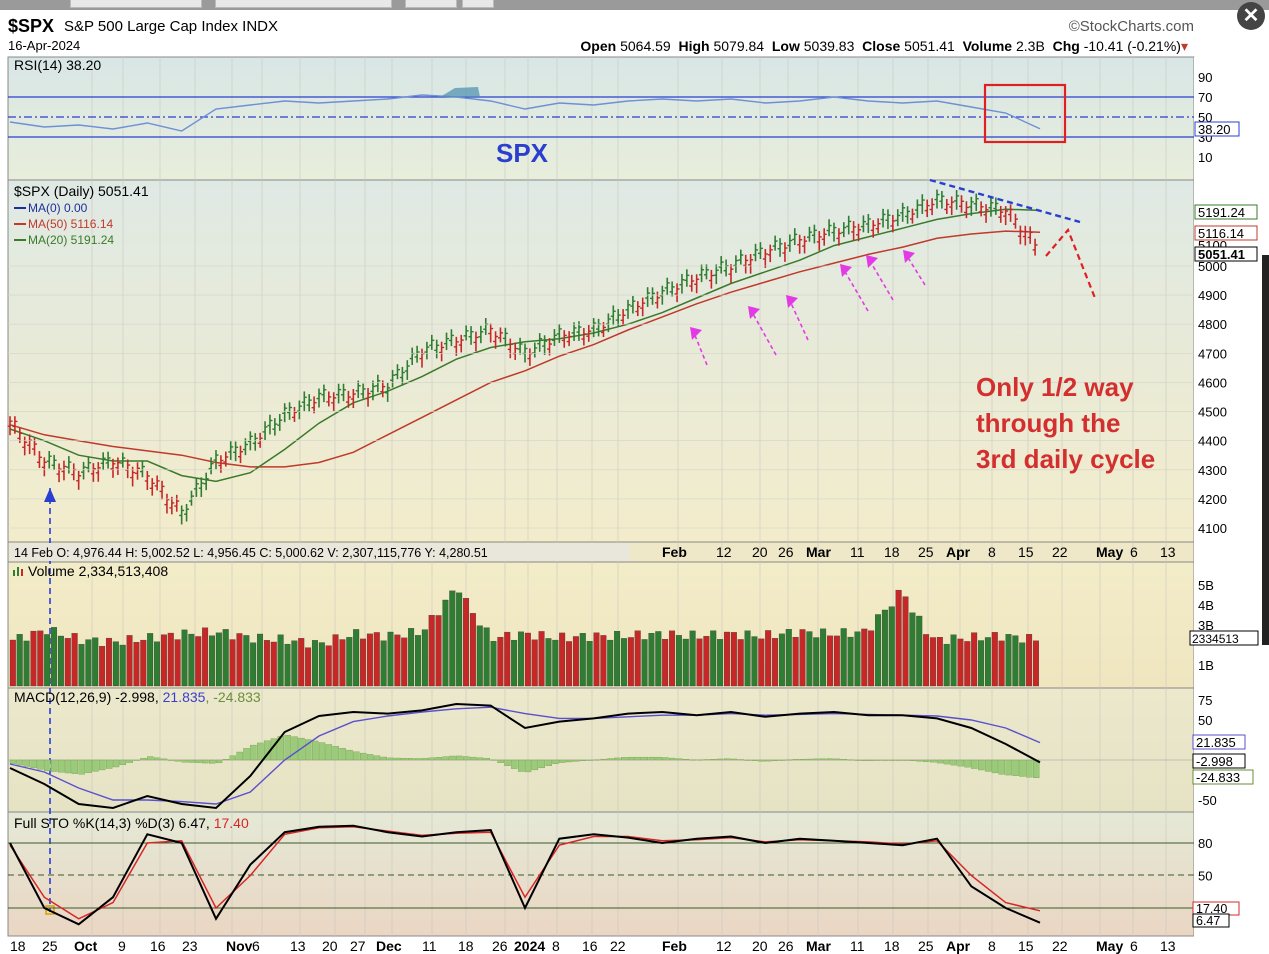  Describe the element at coordinates (1265, 450) in the screenshot. I see `scroll-edge` at that location.